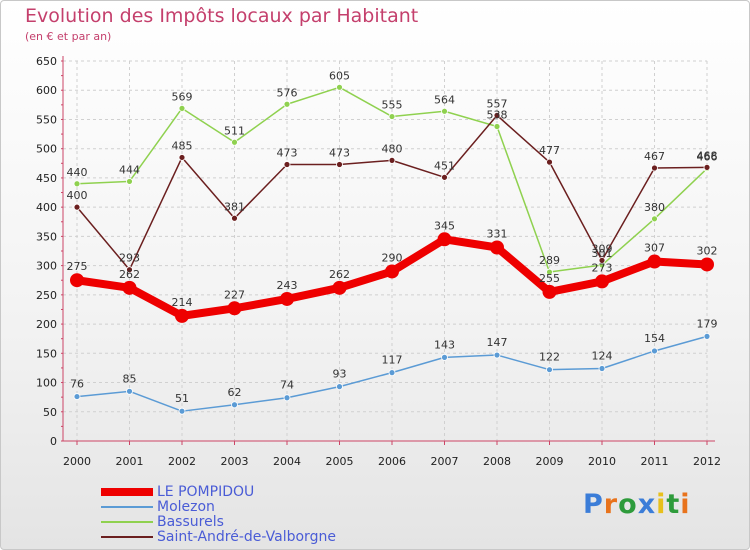  Describe the element at coordinates (287, 461) in the screenshot. I see `x-tick-label: 2004` at that location.